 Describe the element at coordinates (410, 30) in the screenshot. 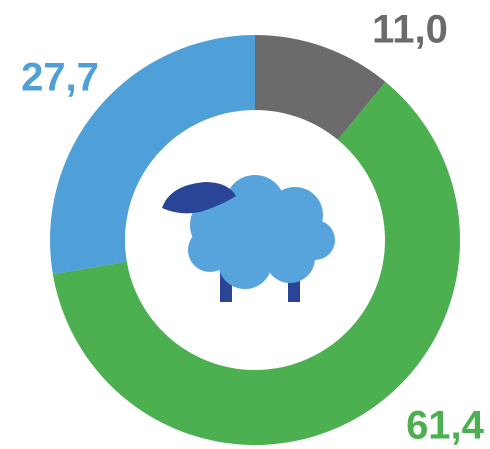

I see `data-label: 11,0` at that location.